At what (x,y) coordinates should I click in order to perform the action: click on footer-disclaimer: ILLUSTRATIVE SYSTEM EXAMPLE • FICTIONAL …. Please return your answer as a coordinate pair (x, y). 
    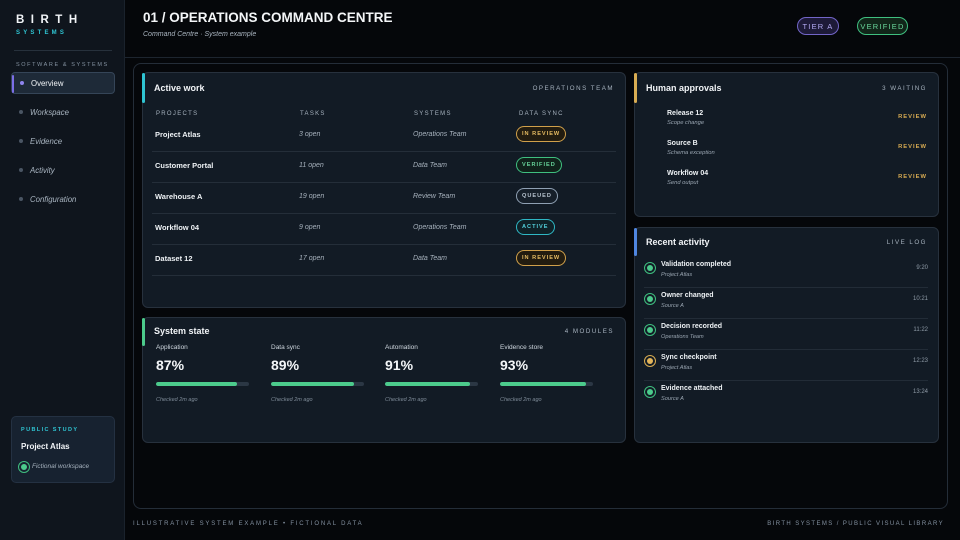
    Looking at the image, I should click on (248, 524).